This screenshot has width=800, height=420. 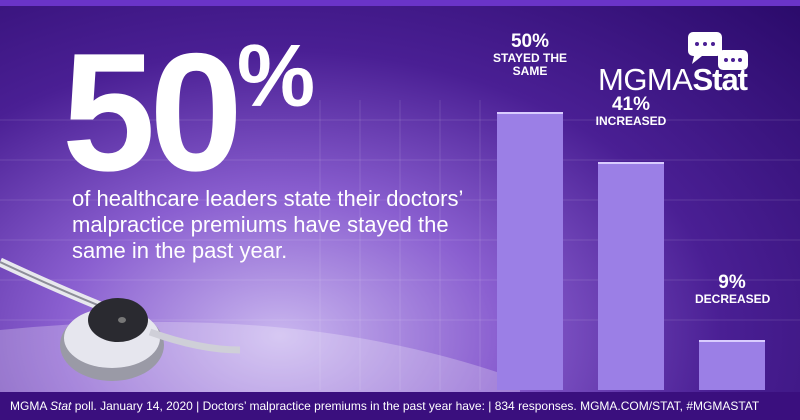 I want to click on logo-main: MGMA, so click(x=645, y=79).